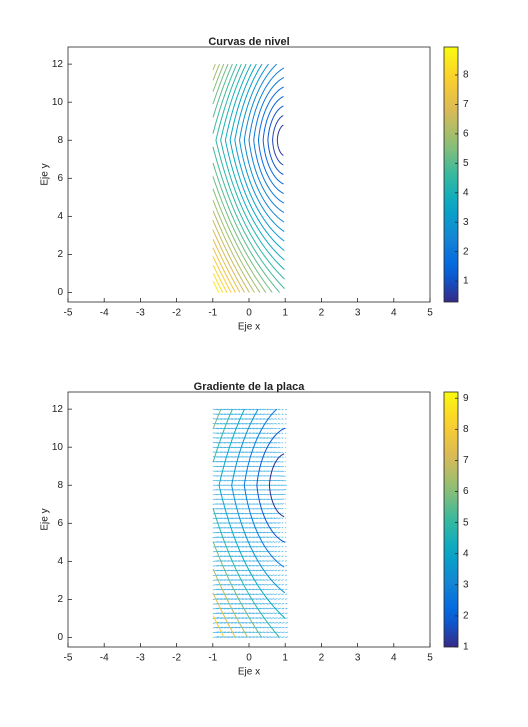 This screenshot has width=528, height=727. I want to click on x-axis-label: Eje x, so click(249, 327).